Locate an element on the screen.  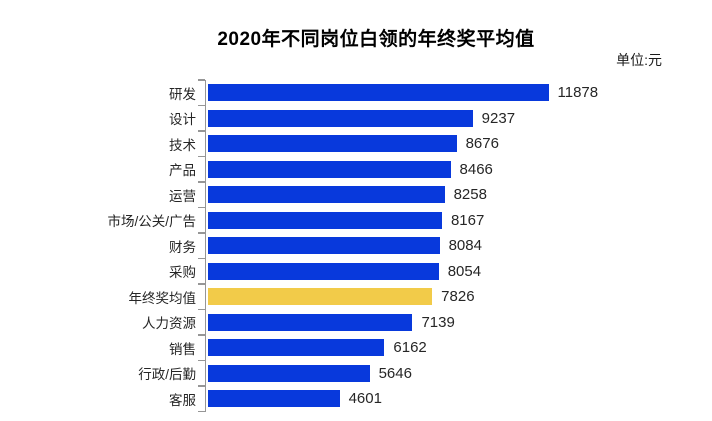
value-label: 6162 is located at coordinates (410, 348).